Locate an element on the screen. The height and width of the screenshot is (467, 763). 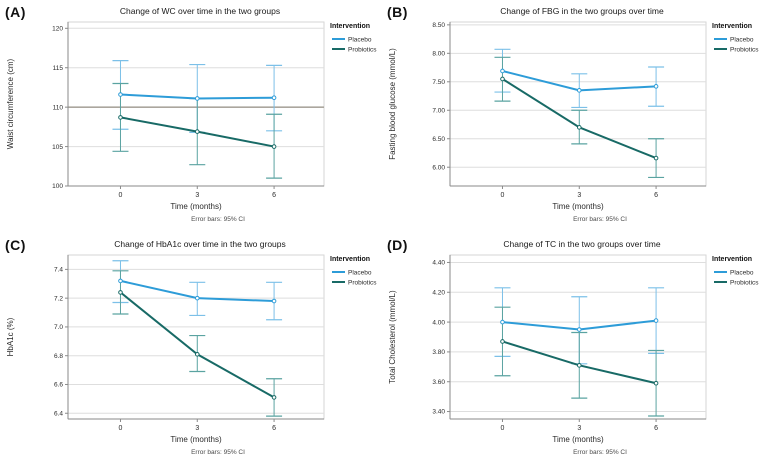
y-tick-label: 110 is located at coordinates (58, 107).